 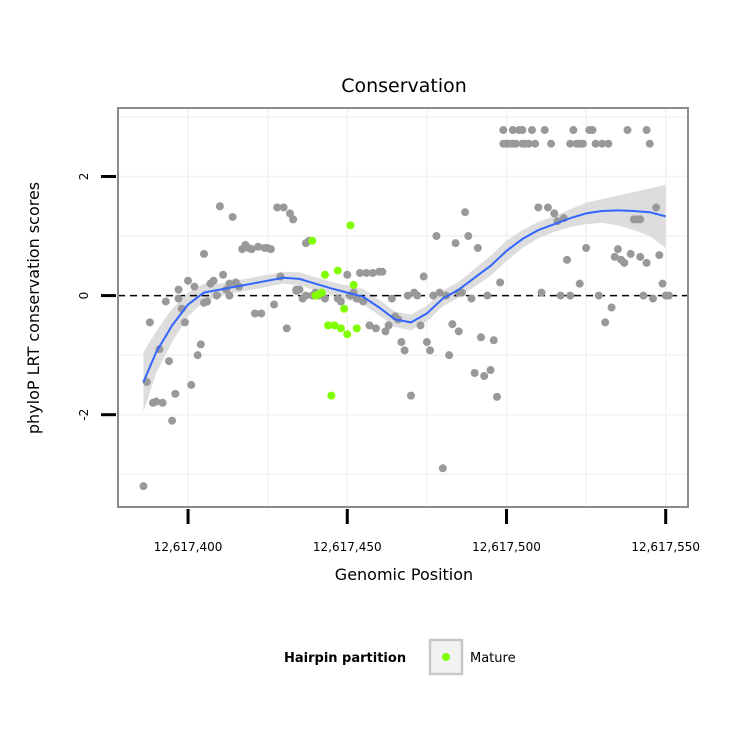 What do you see at coordinates (404, 574) in the screenshot?
I see `x-axis-label: Genomic Position` at bounding box center [404, 574].